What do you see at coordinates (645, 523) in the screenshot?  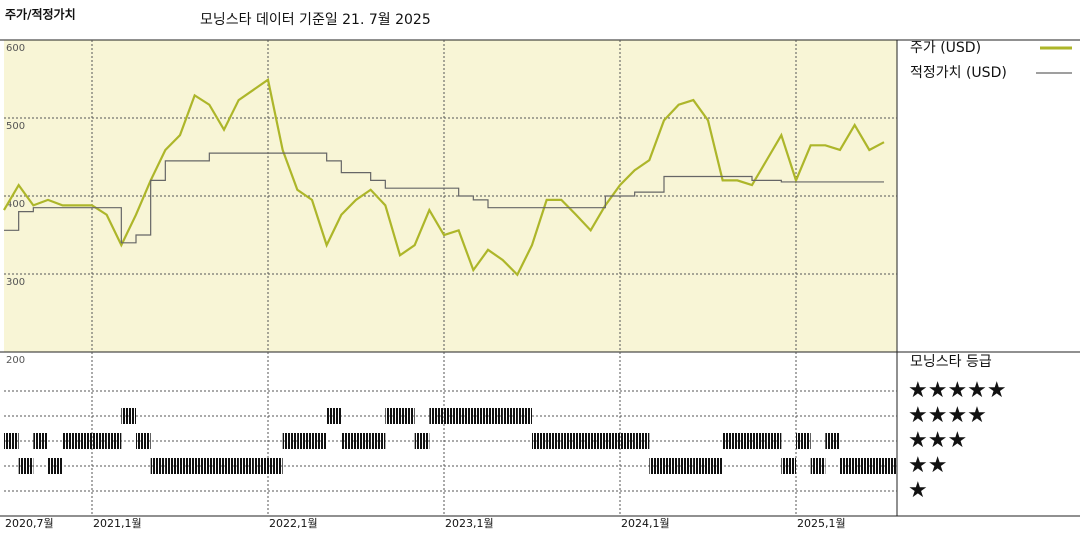 I see `x-tick-label: 2024,1월` at bounding box center [645, 523].